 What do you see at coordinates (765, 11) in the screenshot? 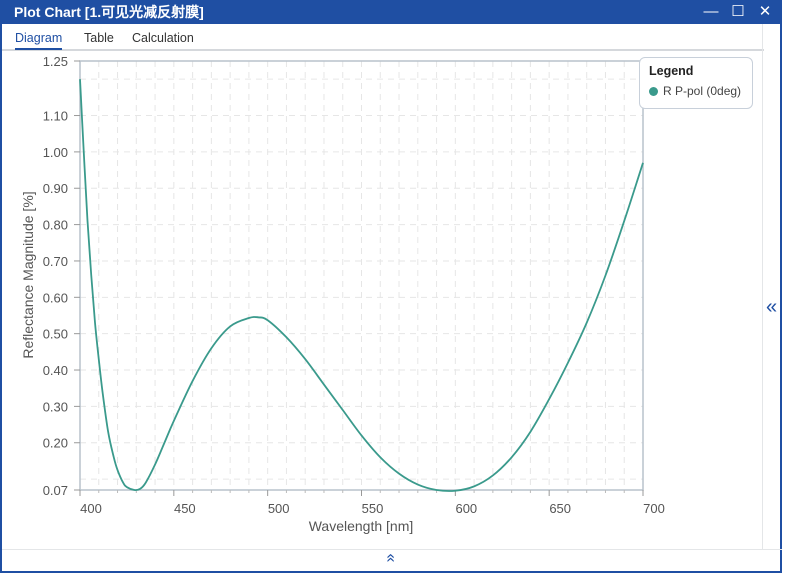
I see `close-icon: ✕` at bounding box center [765, 11].